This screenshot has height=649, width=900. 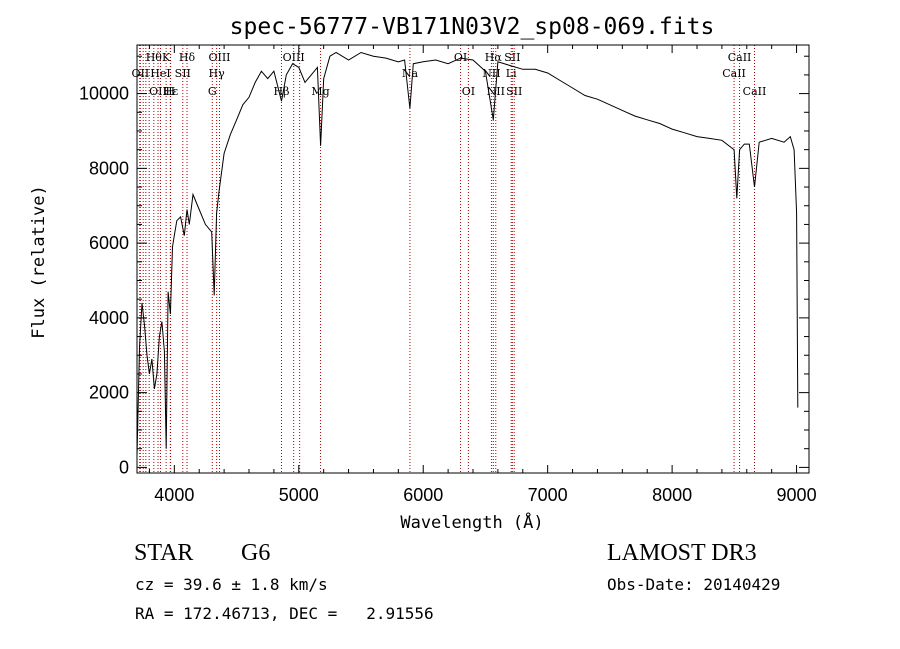 I want to click on line-label: Hγ, so click(x=217, y=73).